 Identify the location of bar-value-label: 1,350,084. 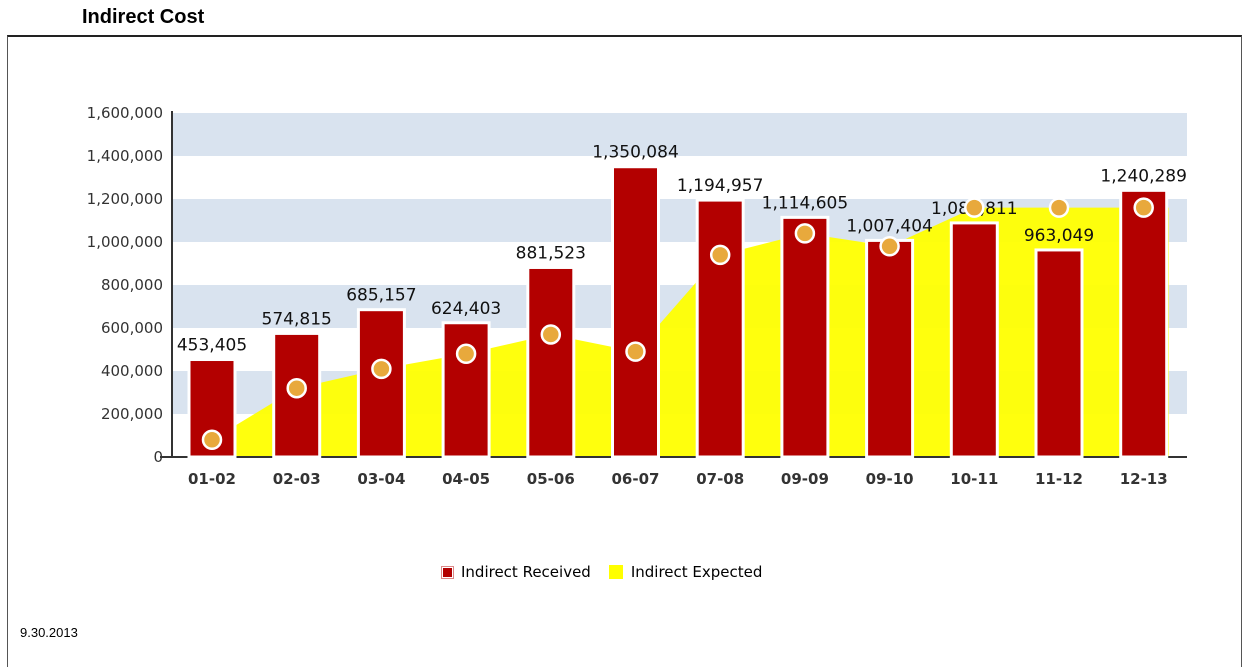
(635, 153).